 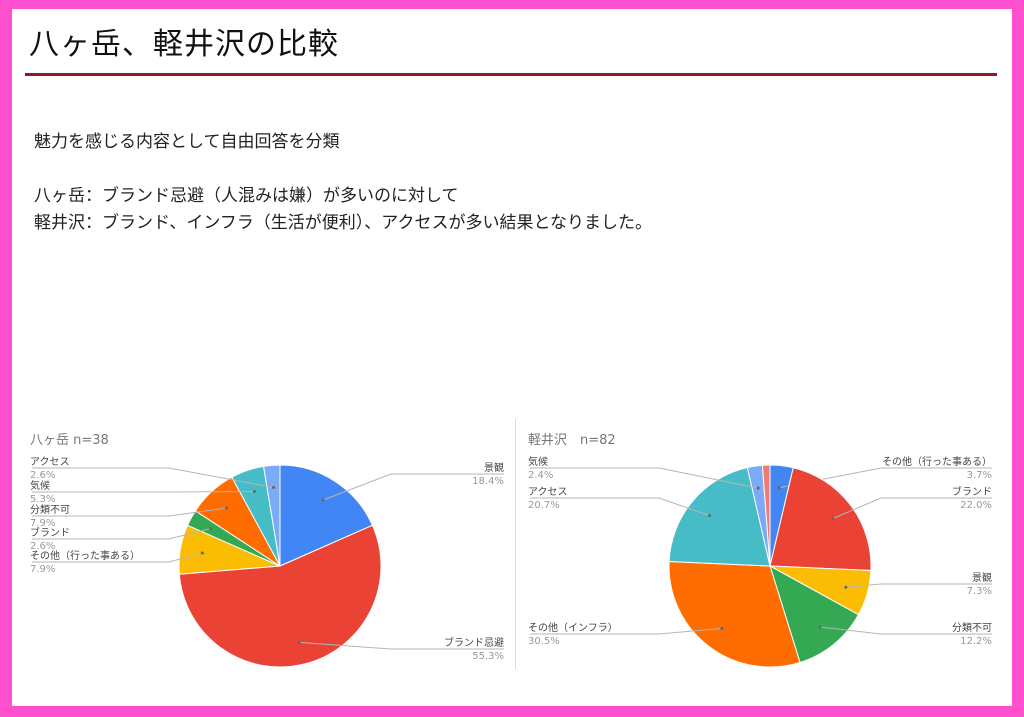 I want to click on slice-percent: 3.7%, so click(x=979, y=475).